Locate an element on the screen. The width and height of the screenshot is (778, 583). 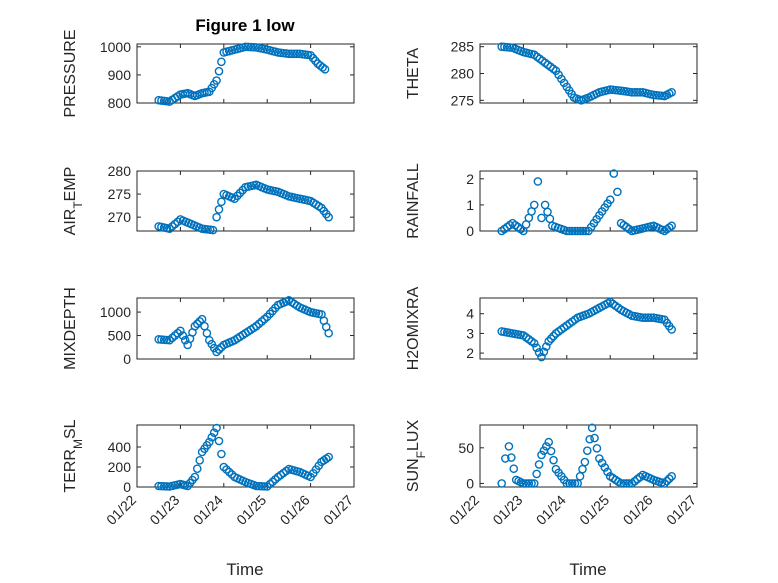
y-tick-label: 0 is located at coordinates (127, 359).